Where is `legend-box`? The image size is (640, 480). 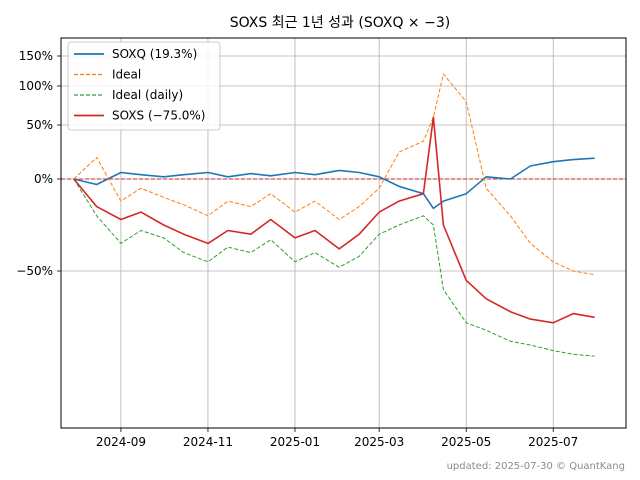 legend-box is located at coordinates (144, 86).